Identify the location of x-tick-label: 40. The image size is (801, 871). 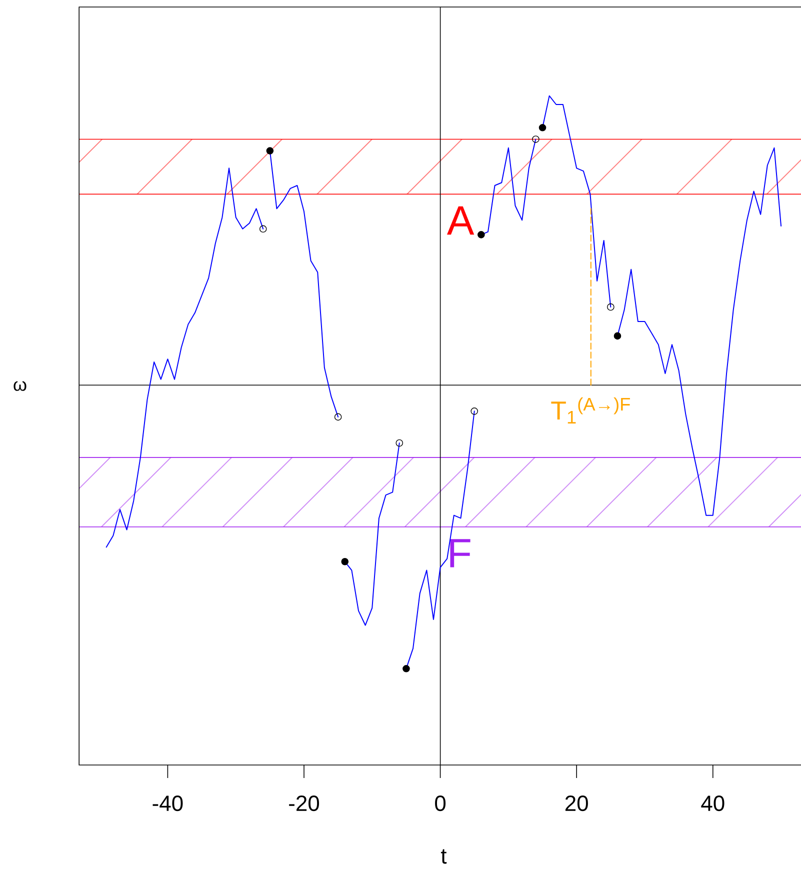
(712, 804).